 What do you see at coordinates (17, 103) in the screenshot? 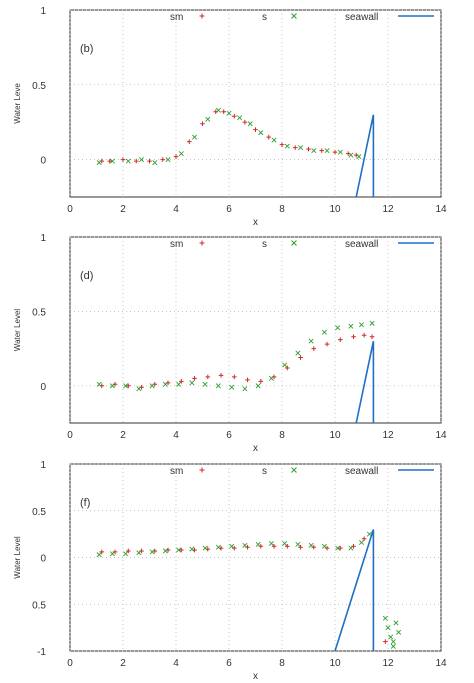
I see `y-axis-label: Water Leve` at bounding box center [17, 103].